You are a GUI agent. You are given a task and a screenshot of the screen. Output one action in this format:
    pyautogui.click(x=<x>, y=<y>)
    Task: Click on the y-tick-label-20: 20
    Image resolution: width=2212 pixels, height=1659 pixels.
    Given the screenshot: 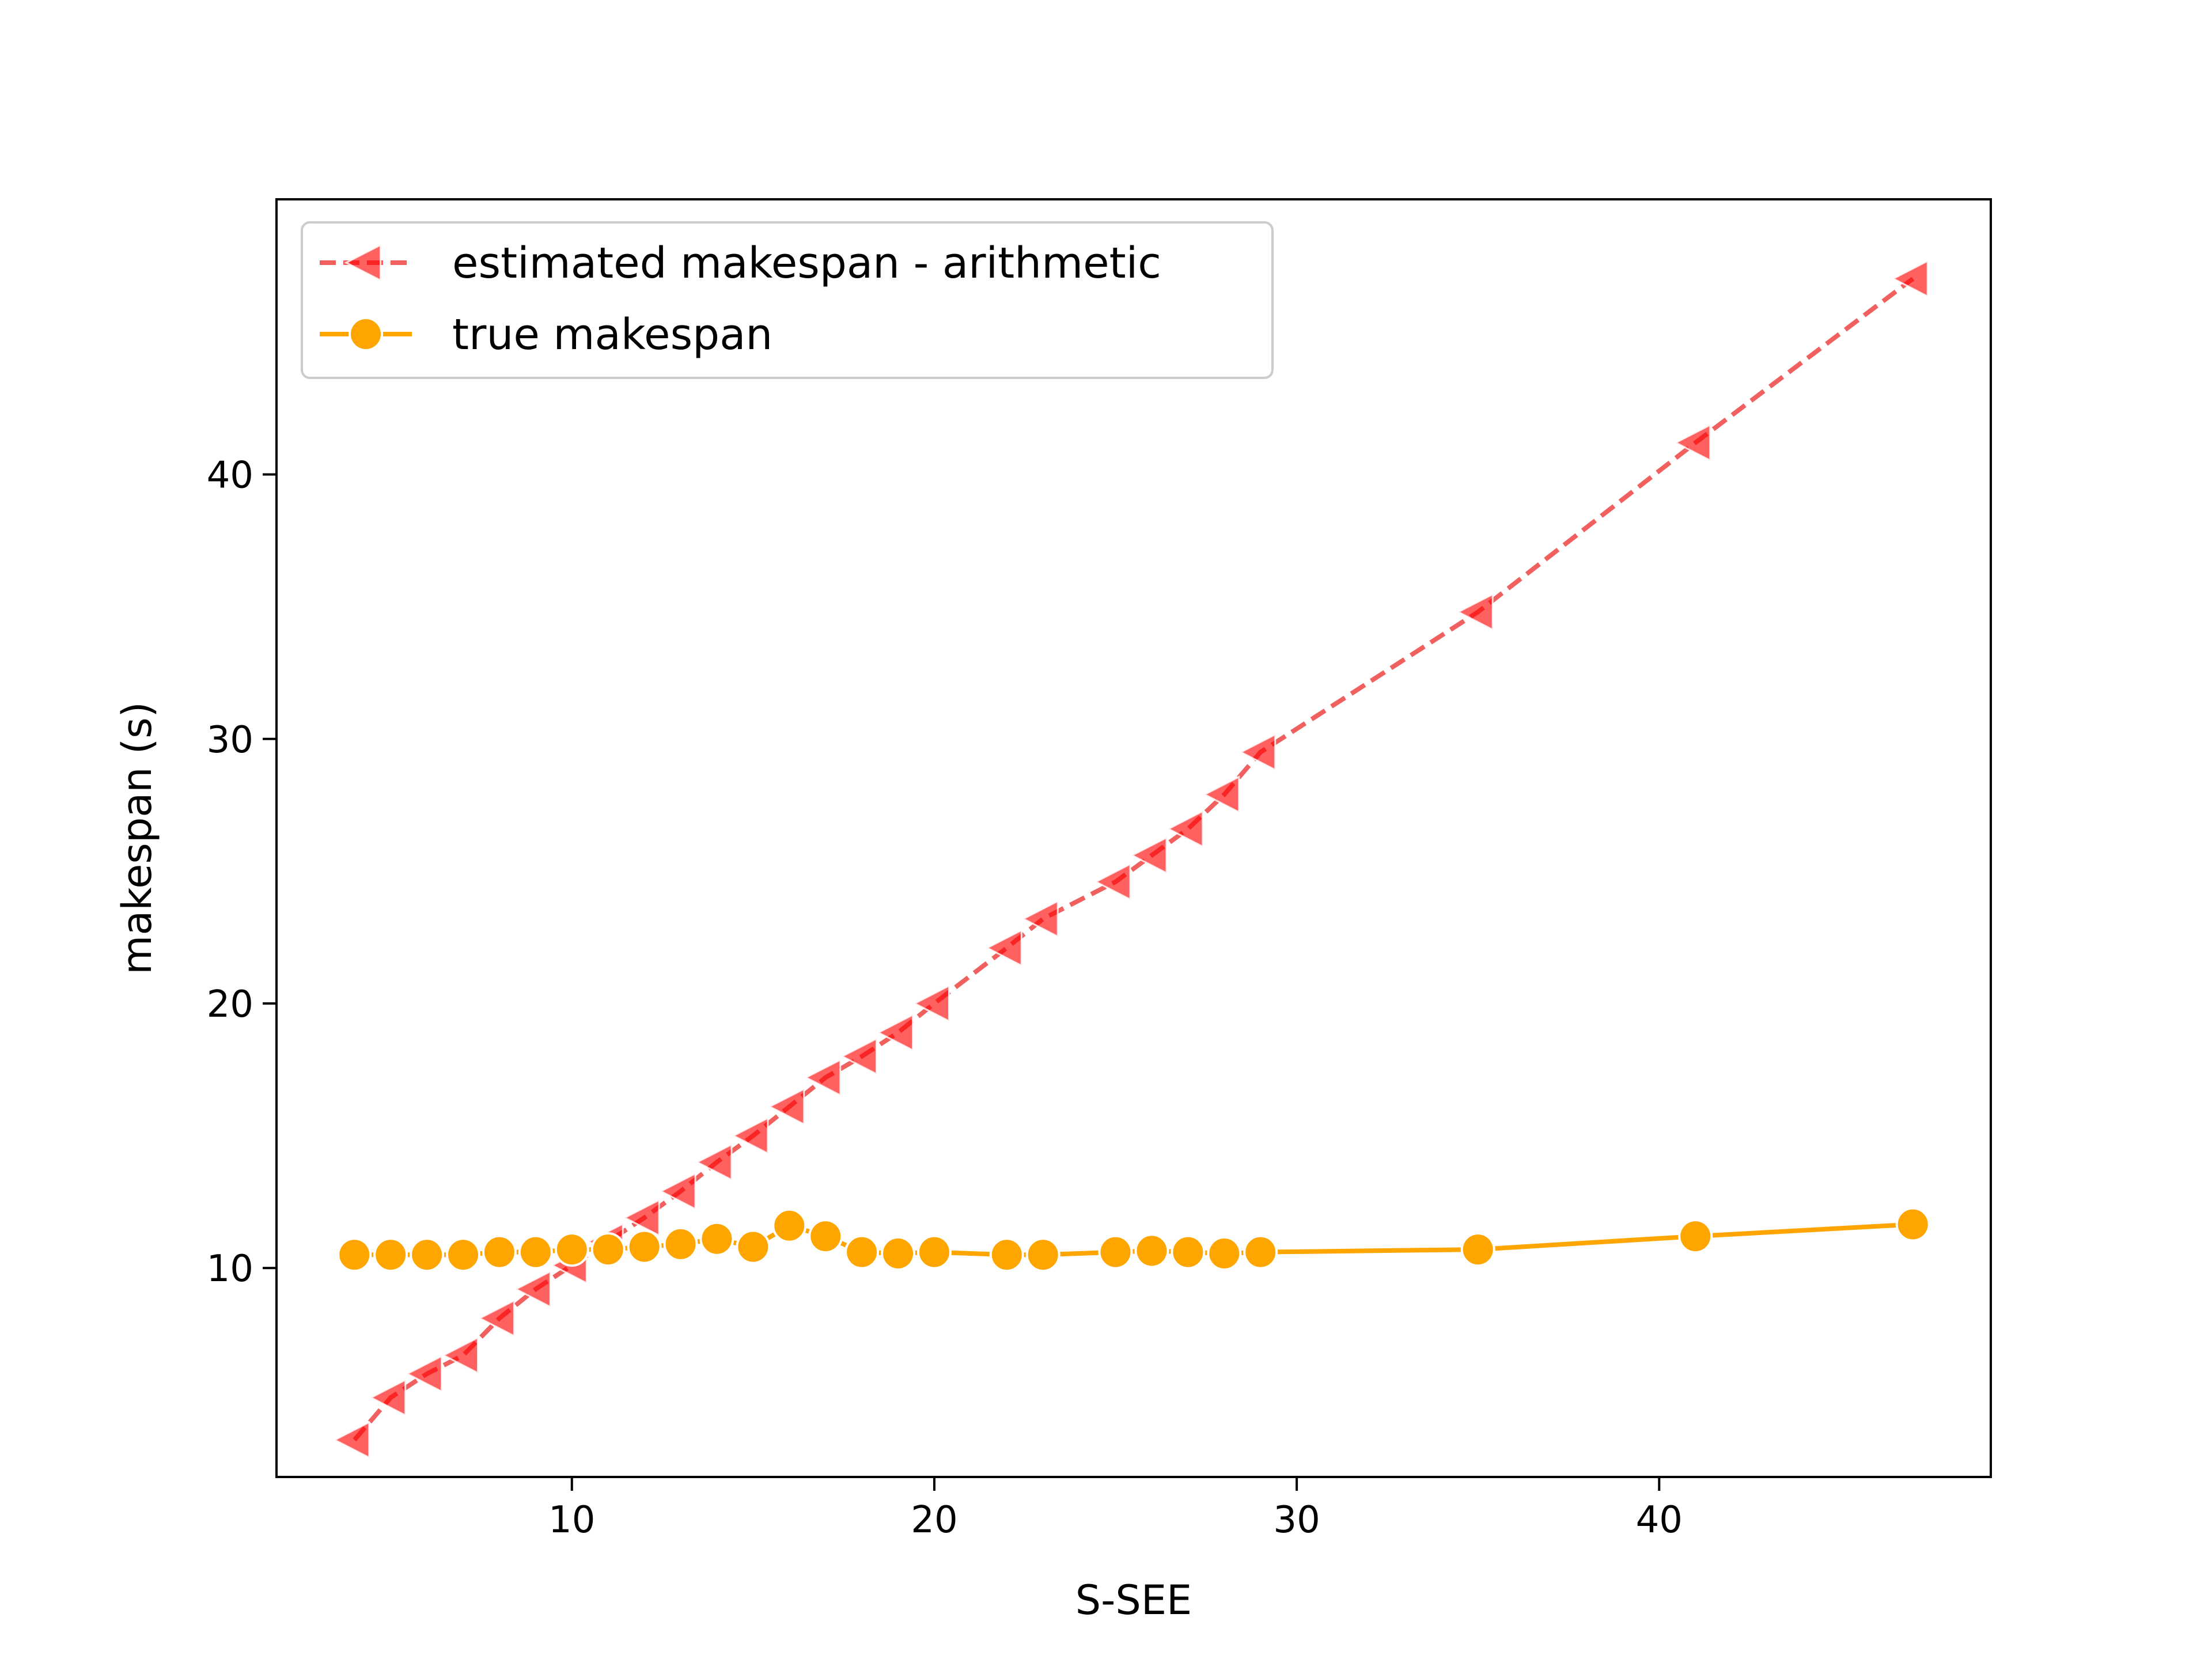 What is the action you would take?
    pyautogui.click(x=230, y=1004)
    